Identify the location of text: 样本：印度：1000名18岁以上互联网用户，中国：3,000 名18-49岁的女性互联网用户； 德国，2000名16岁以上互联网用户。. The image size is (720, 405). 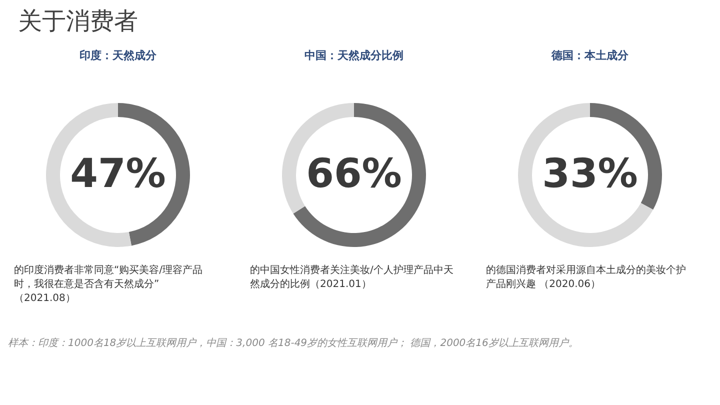
(293, 343).